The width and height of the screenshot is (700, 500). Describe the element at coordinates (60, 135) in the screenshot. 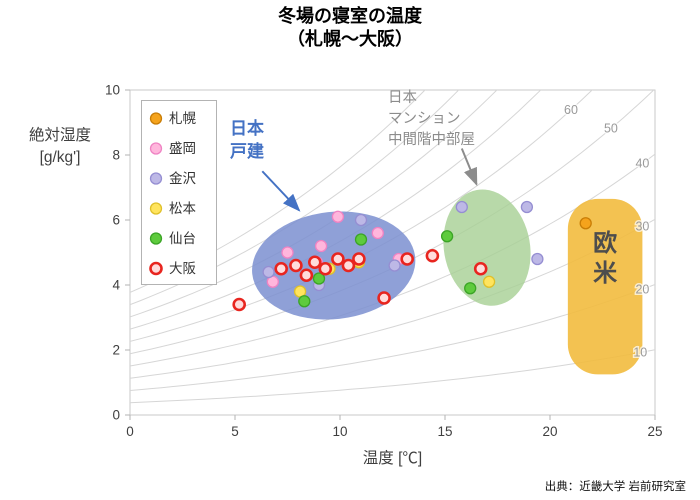

I see `y-axis-title: 絶対湿度` at that location.